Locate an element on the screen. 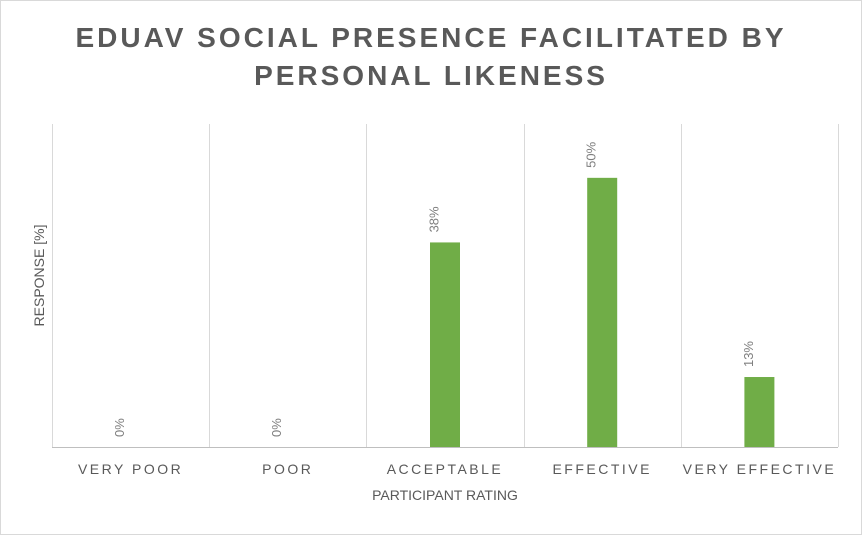 Image resolution: width=862 pixels, height=535 pixels. bar-very-effective is located at coordinates (759, 412).